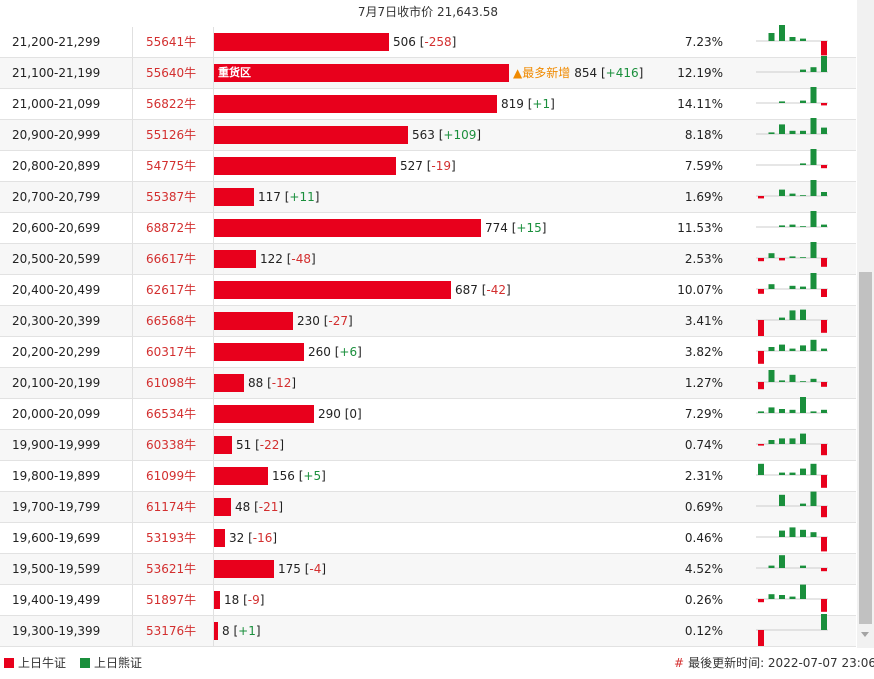 This screenshot has height=679, width=874. I want to click on volume-value: 18 [-9], so click(244, 600).